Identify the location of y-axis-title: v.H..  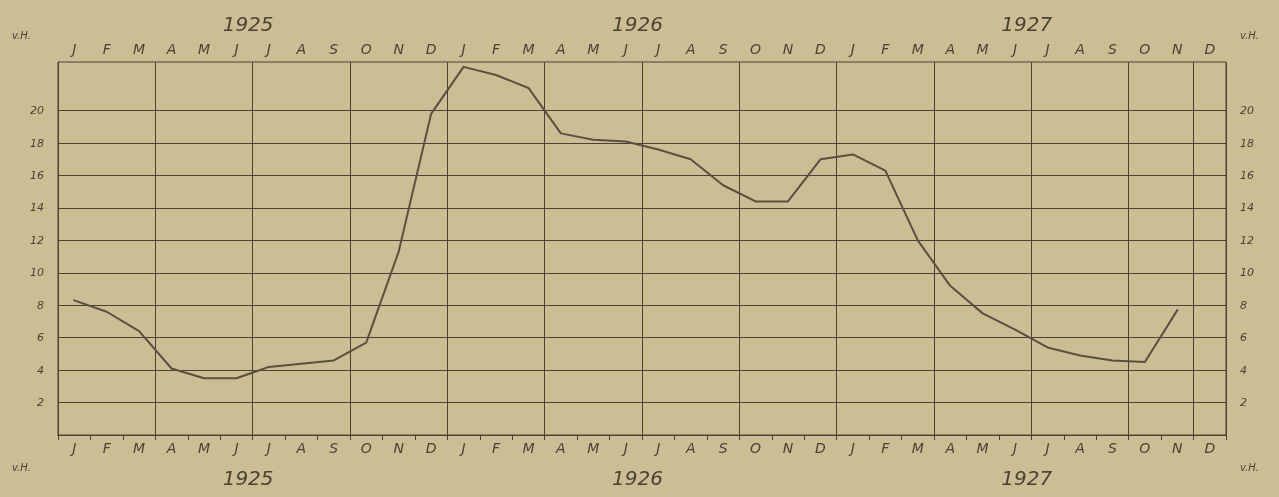
(21, 35).